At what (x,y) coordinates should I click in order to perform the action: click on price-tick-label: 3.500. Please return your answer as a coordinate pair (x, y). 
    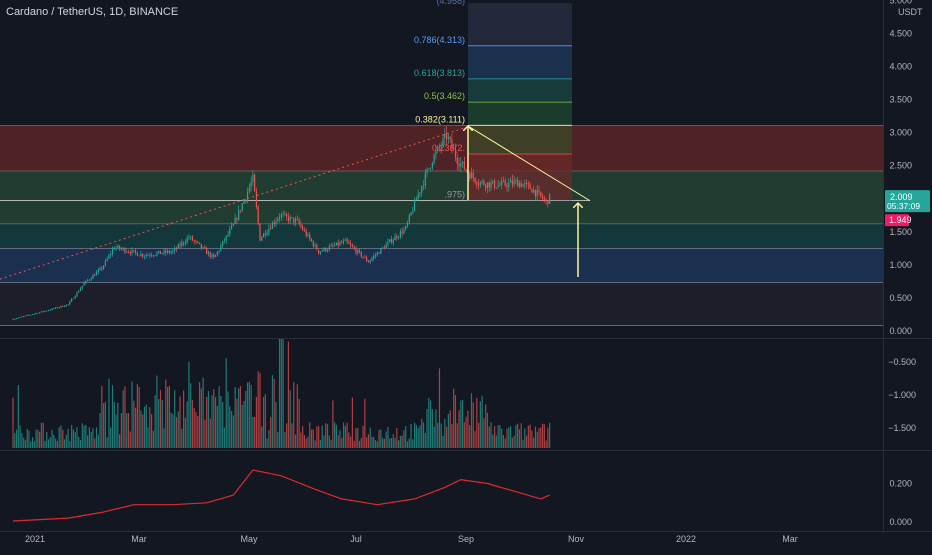
    Looking at the image, I should click on (900, 100).